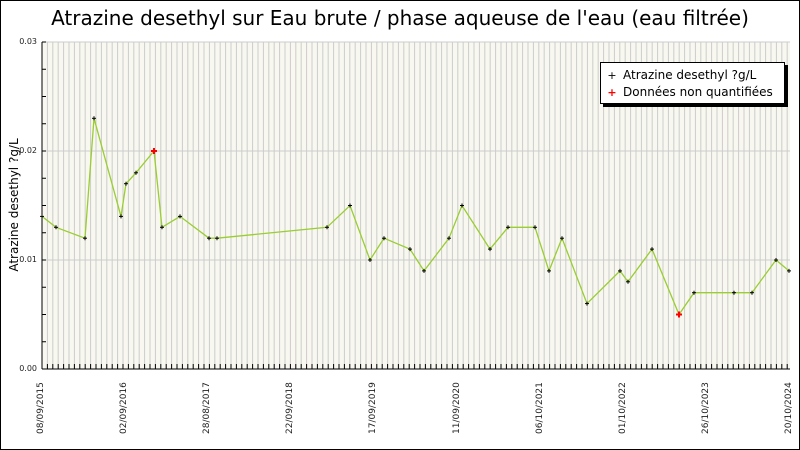 This screenshot has height=450, width=800. I want to click on x-tick-label: 06/10/2021, so click(539, 408).